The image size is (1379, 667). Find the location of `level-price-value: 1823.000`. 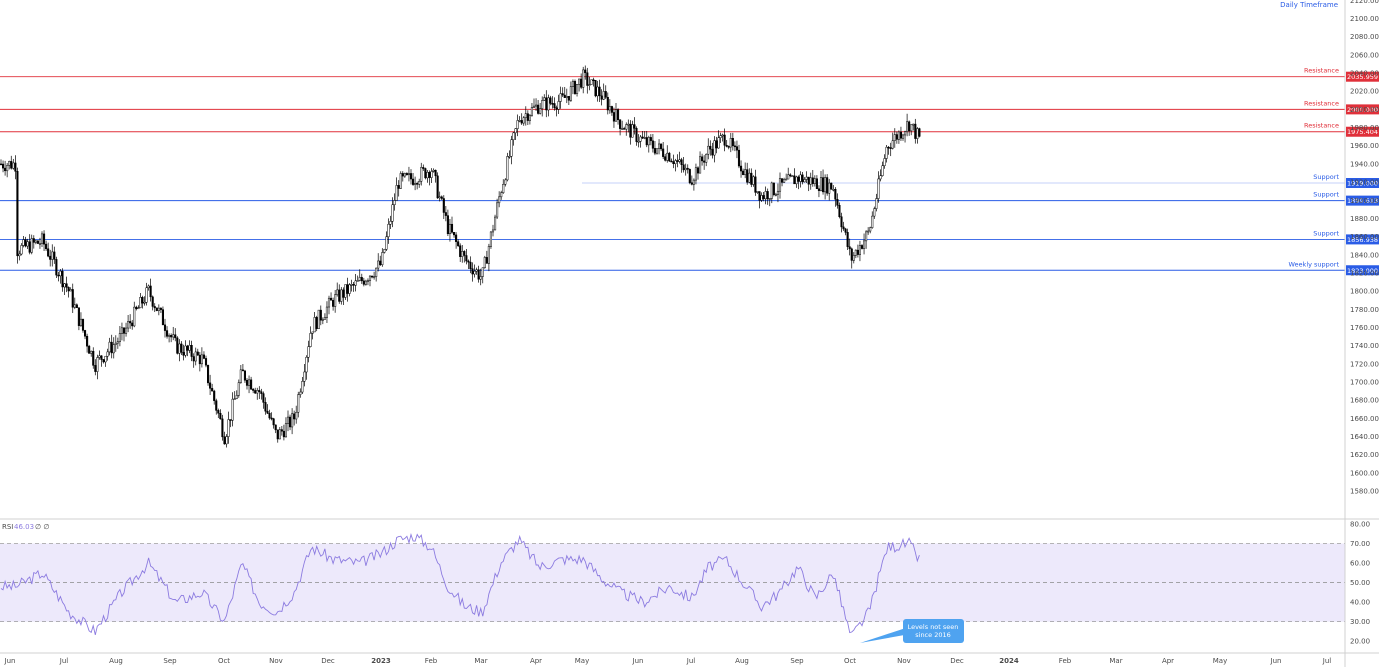

level-price-value: 1823.000 is located at coordinates (1362, 271).